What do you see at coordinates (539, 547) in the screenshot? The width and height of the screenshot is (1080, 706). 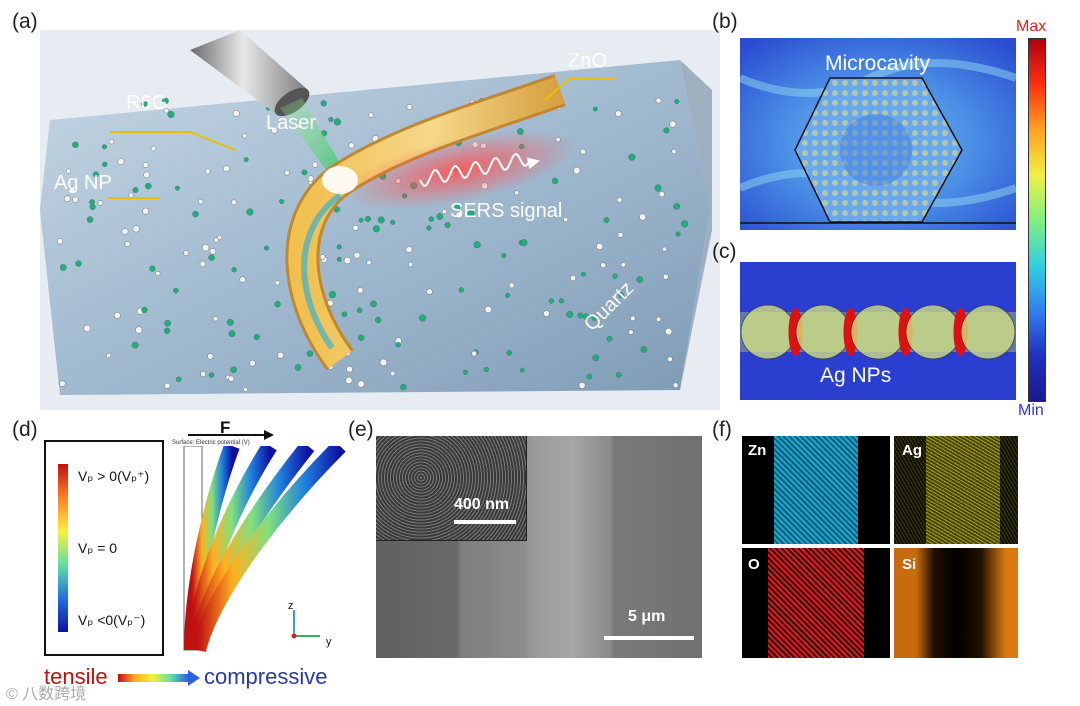 I see `sem-image` at bounding box center [539, 547].